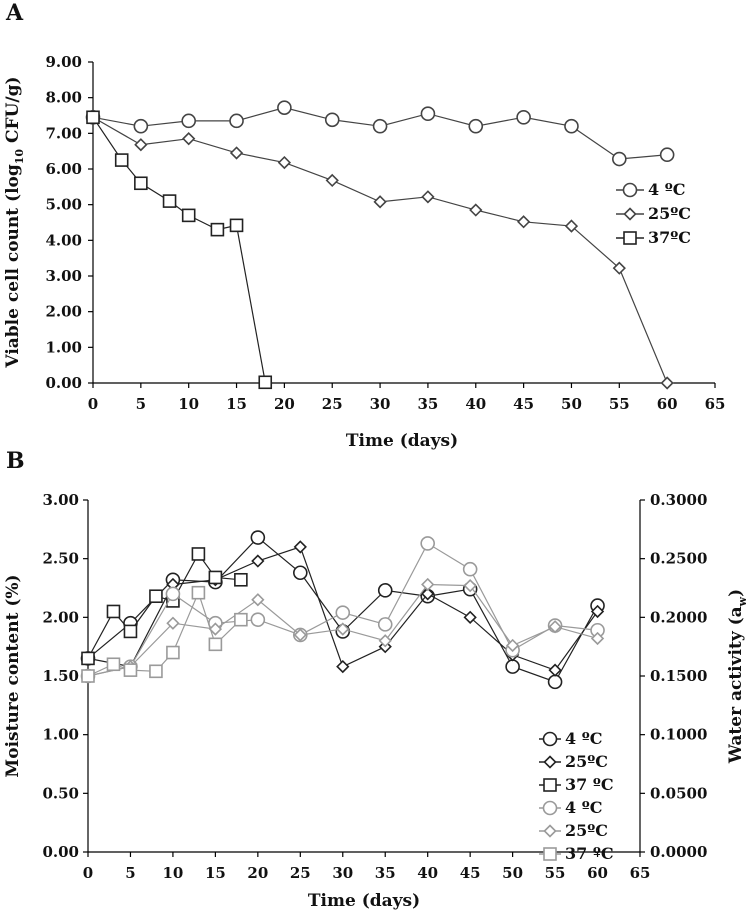 The height and width of the screenshot is (912, 750). What do you see at coordinates (63, 240) in the screenshot?
I see `y-tick-label: 4.00` at bounding box center [63, 240].